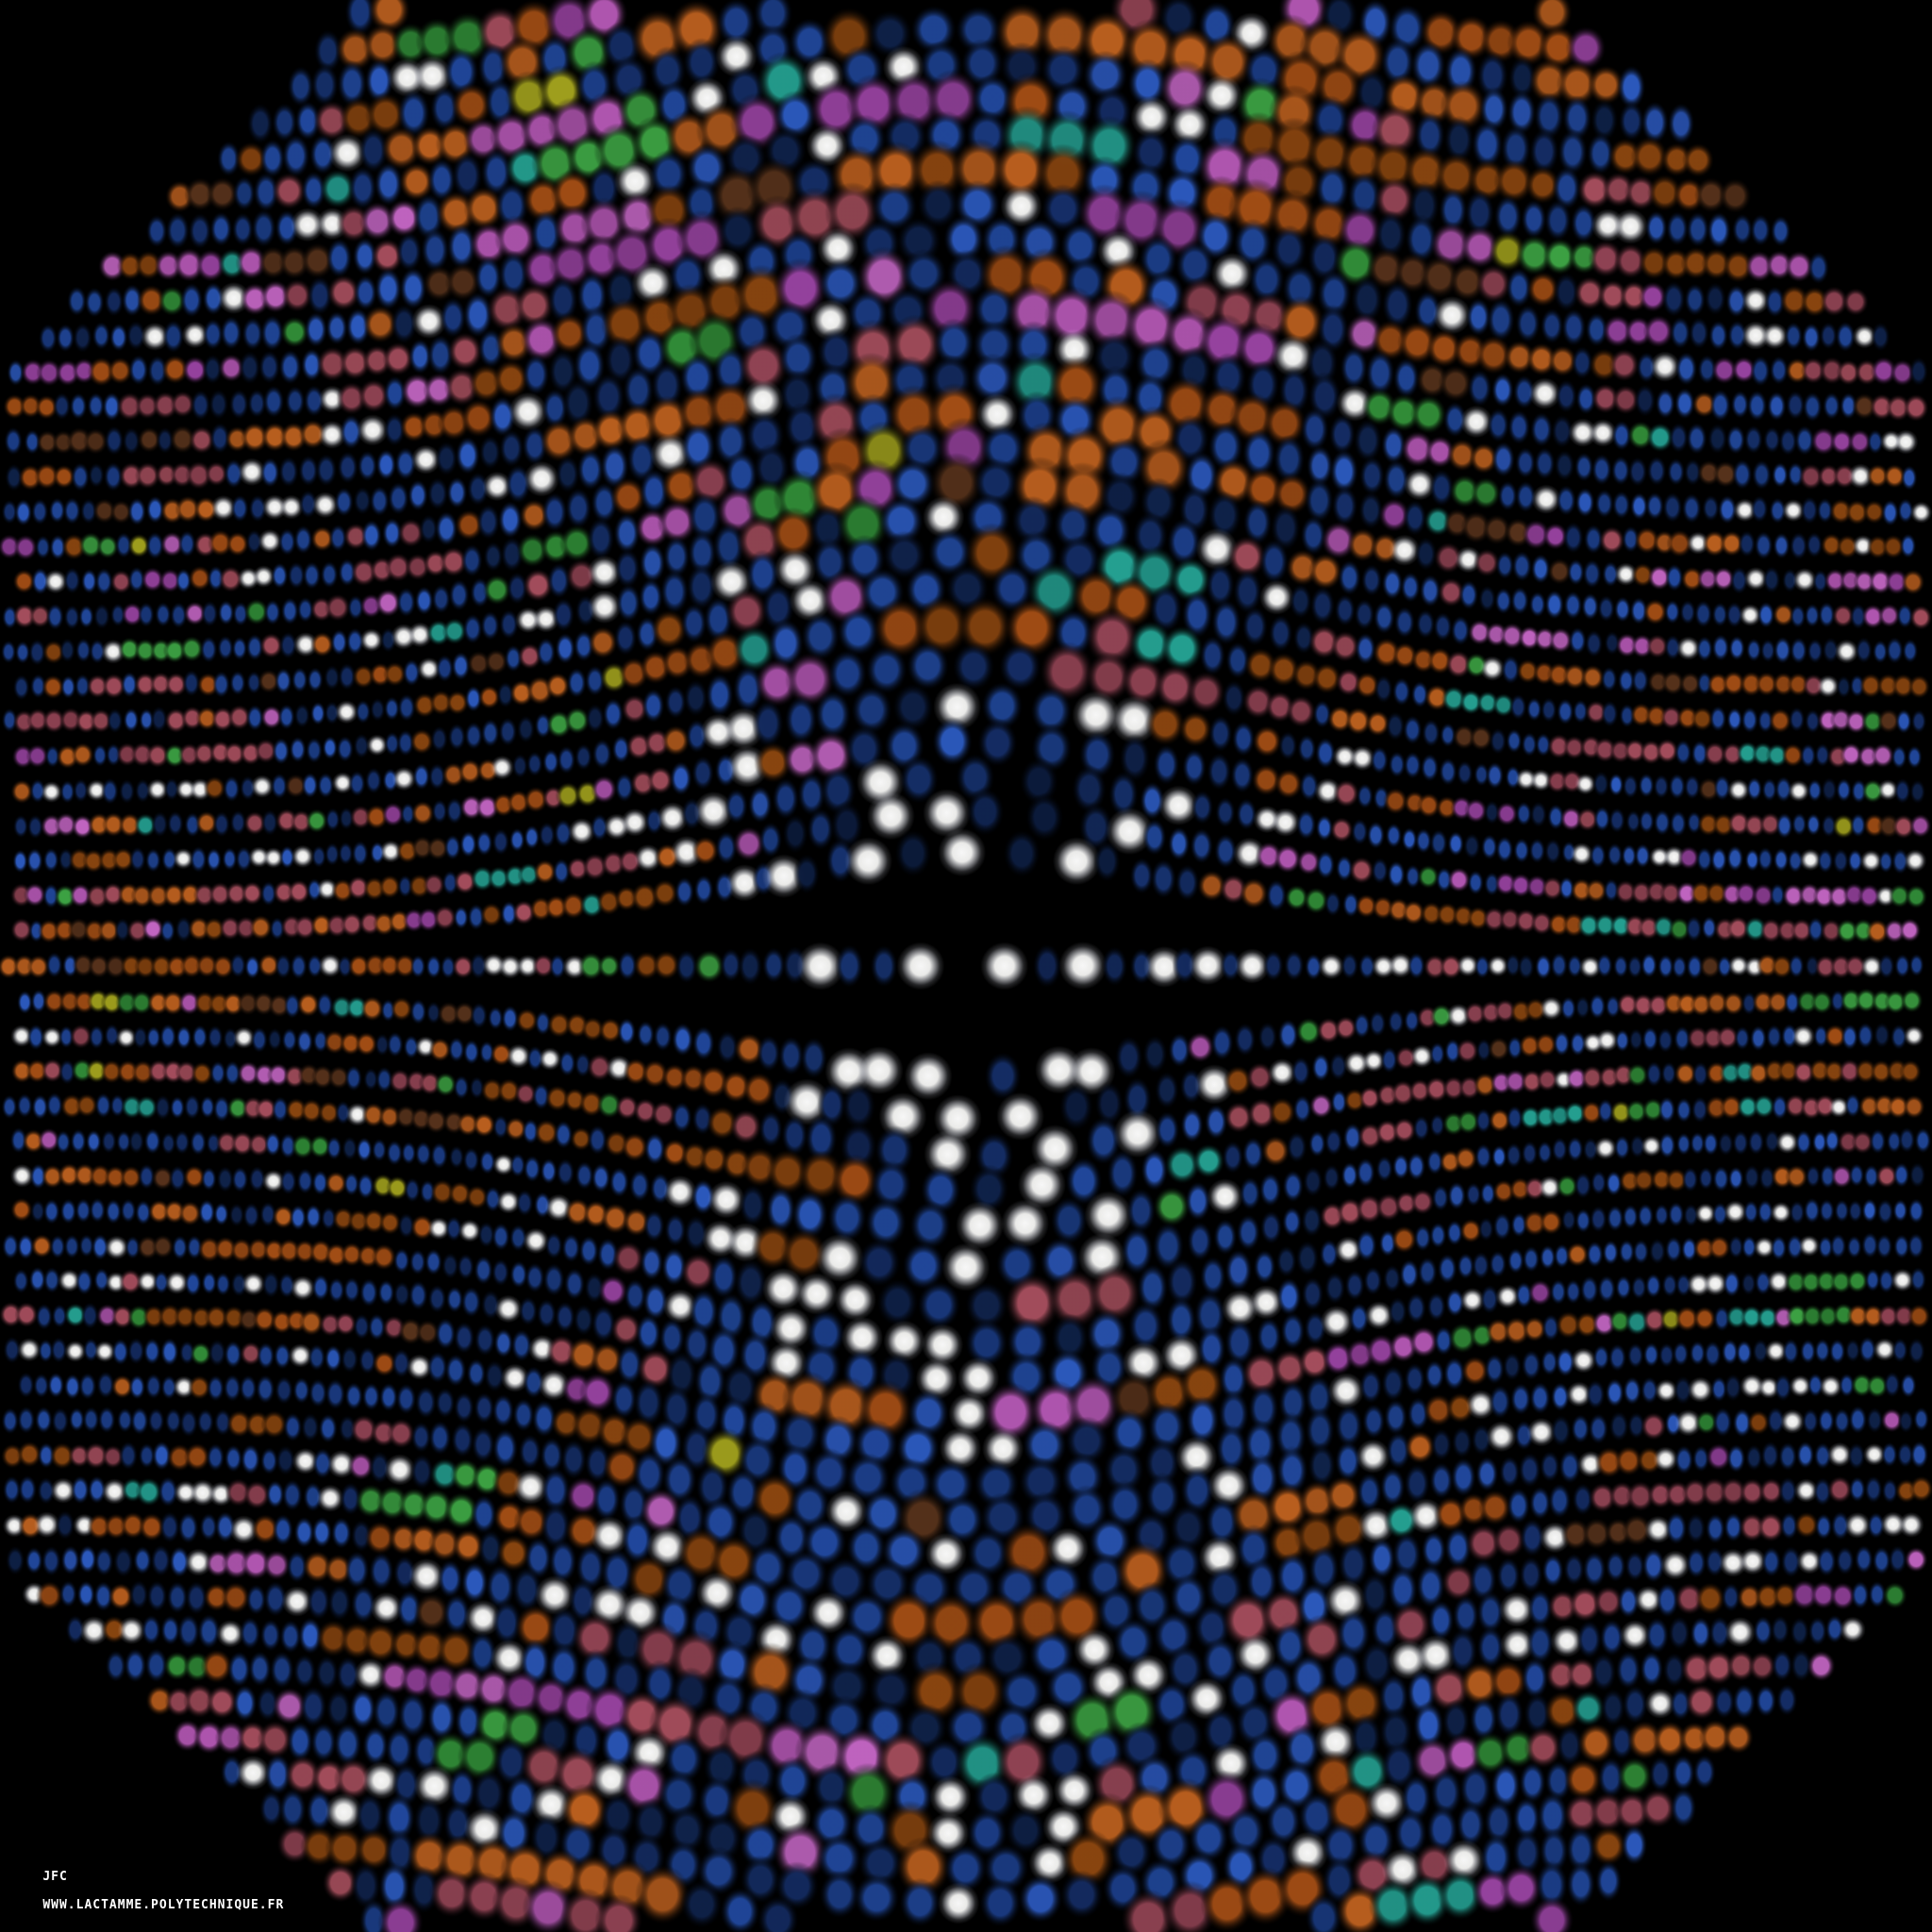 The width and height of the screenshot is (1932, 1932). Describe the element at coordinates (146, 1891) in the screenshot. I see `signature: JFC WWW.LACTAMME.POLYTECHNIQUE.FR` at that location.